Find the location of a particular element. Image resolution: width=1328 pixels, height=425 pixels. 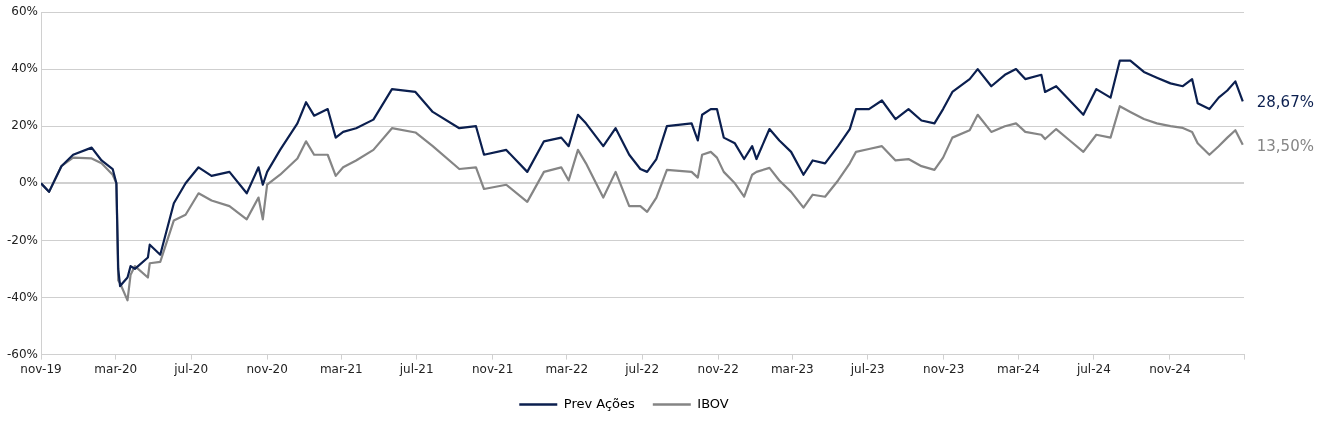

x-tick-label: jul-20 is located at coordinates (191, 368).